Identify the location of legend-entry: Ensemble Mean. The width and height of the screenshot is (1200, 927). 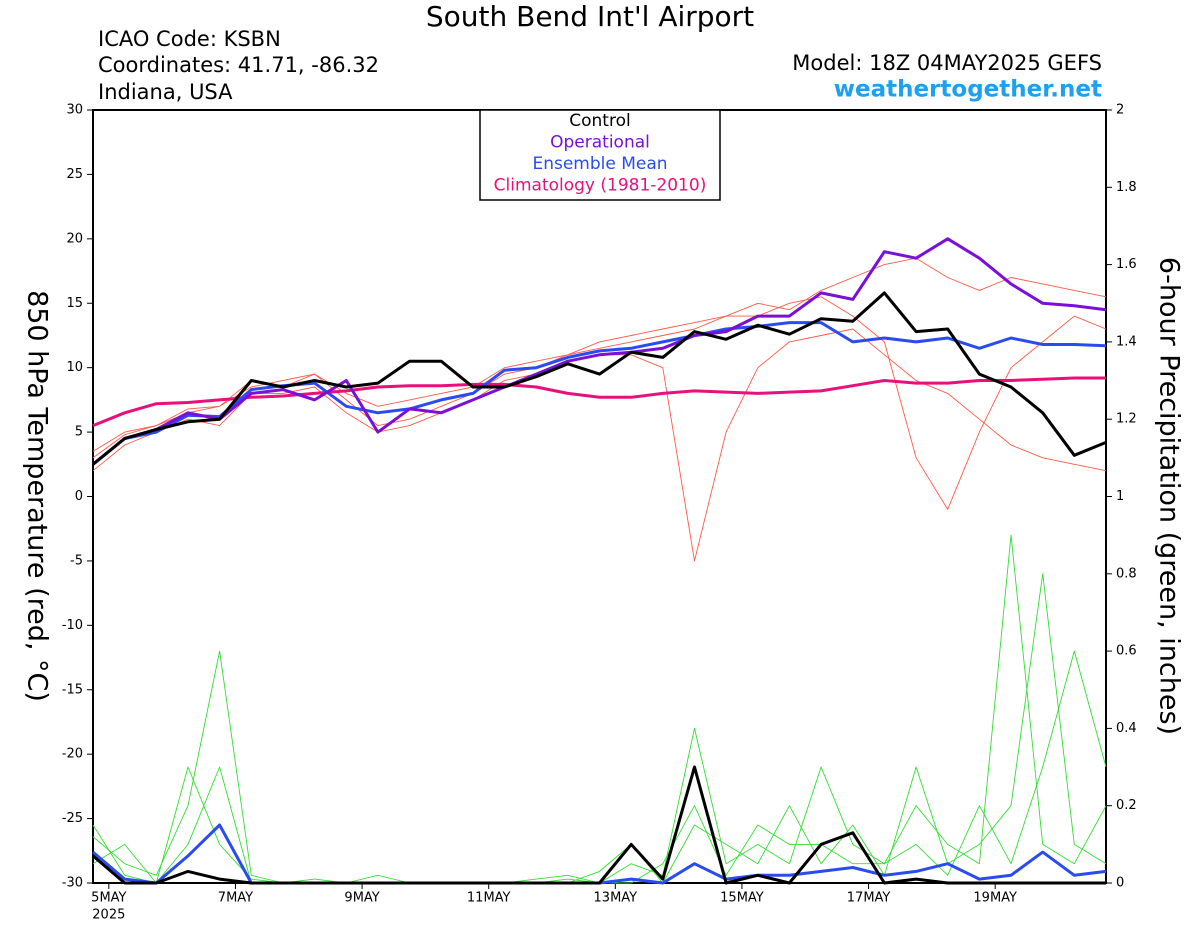
(599, 164).